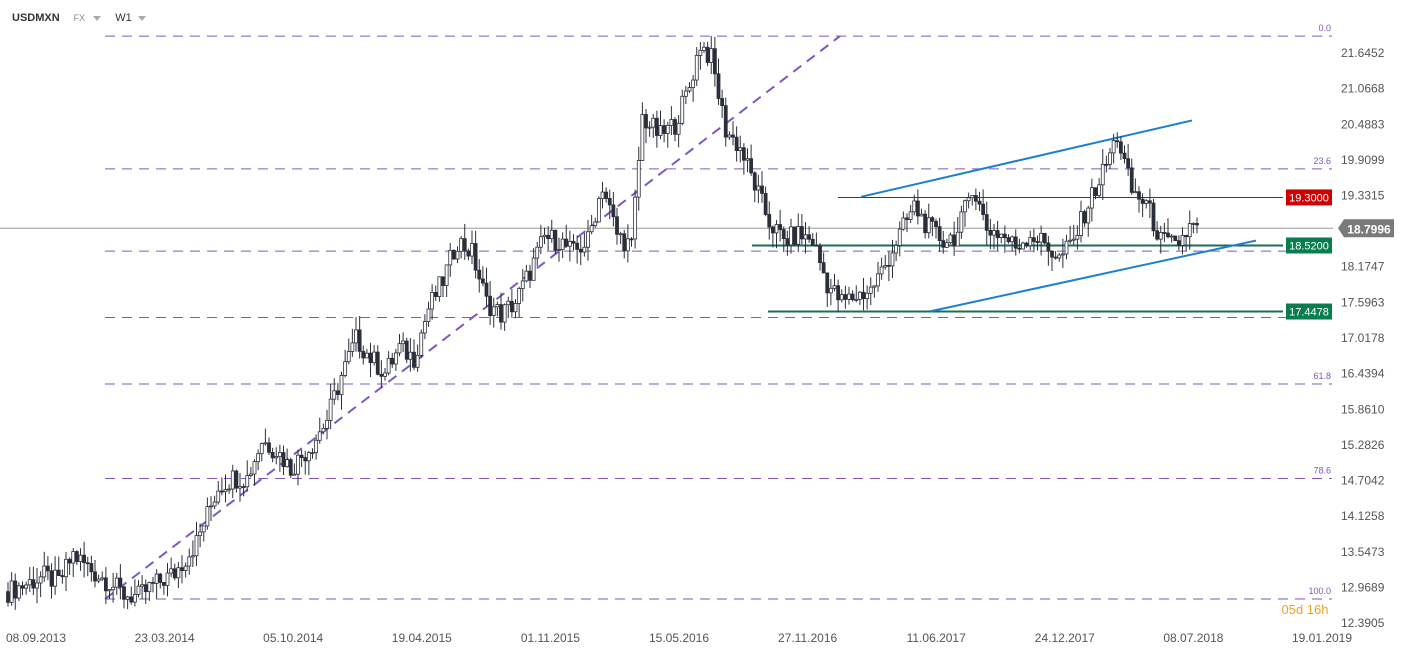 The height and width of the screenshot is (655, 1401). What do you see at coordinates (293, 638) in the screenshot?
I see `x-tick-label: 05.10.2014` at bounding box center [293, 638].